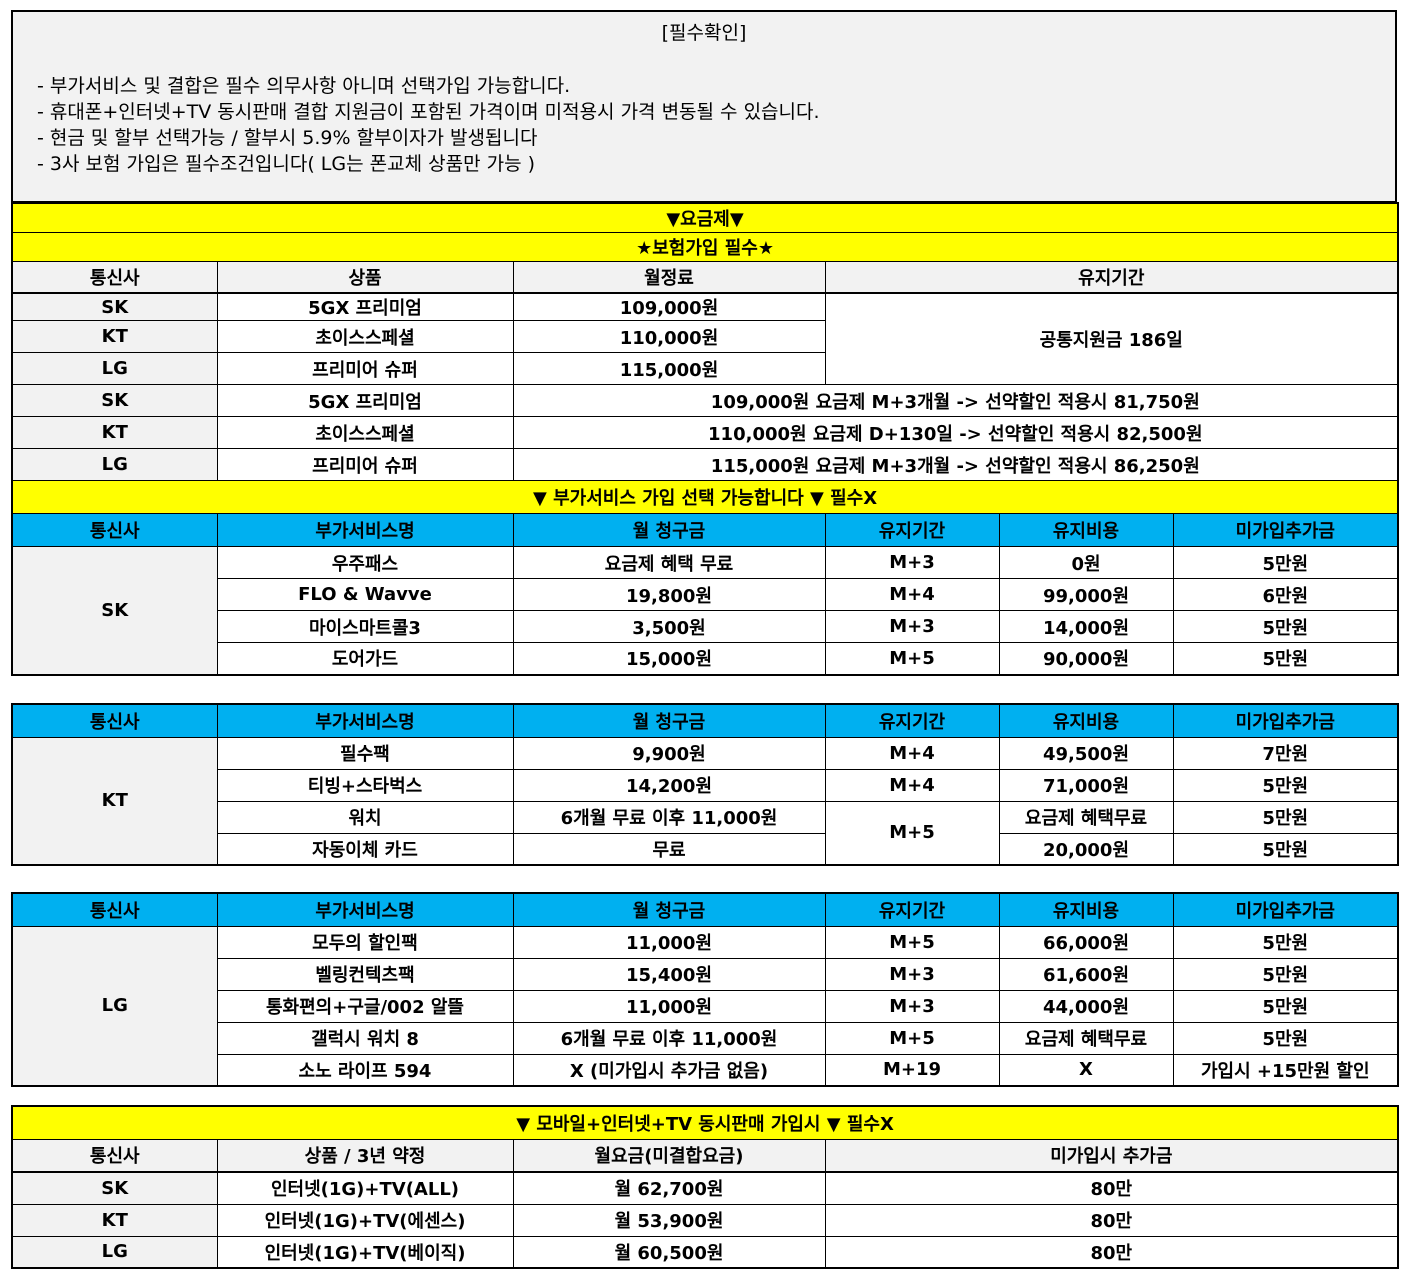  Describe the element at coordinates (365, 1252) in the screenshot. I see `product-cell: 인터넷(1G)+TV(베이직)` at that location.